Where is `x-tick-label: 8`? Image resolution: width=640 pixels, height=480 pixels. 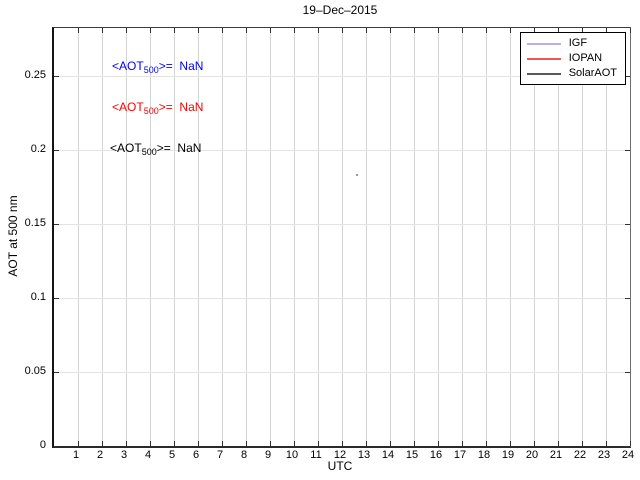 x-tick-label: 8 is located at coordinates (244, 455).